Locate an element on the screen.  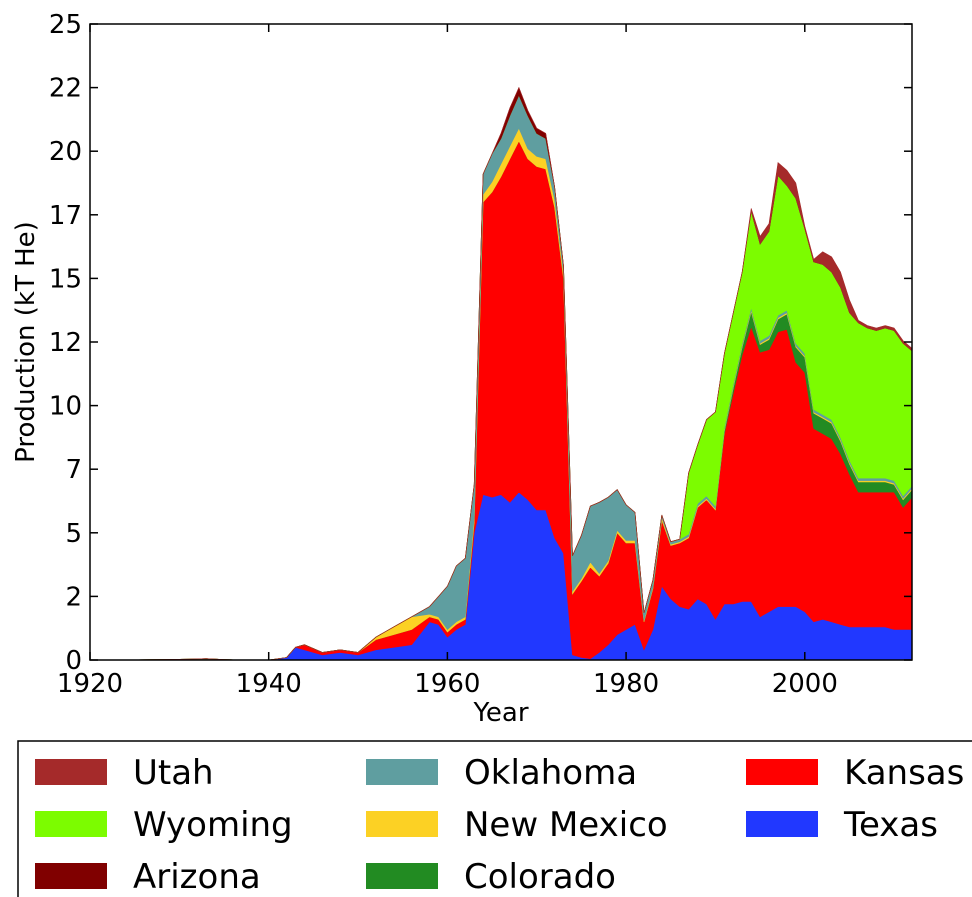
y-tick-label: 15 is located at coordinates (65, 279).